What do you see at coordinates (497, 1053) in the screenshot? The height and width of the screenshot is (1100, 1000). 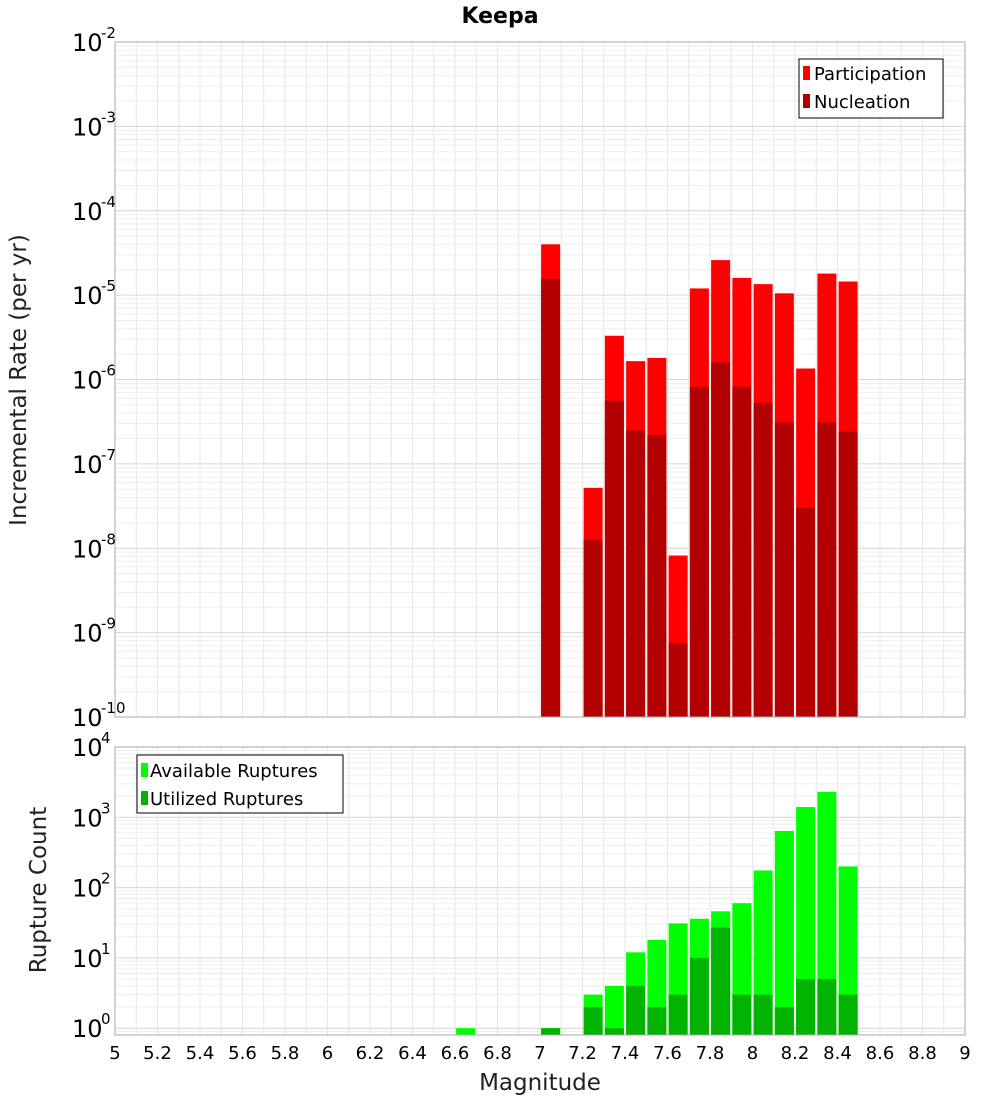 I see `x-tick-label: 6.8` at bounding box center [497, 1053].